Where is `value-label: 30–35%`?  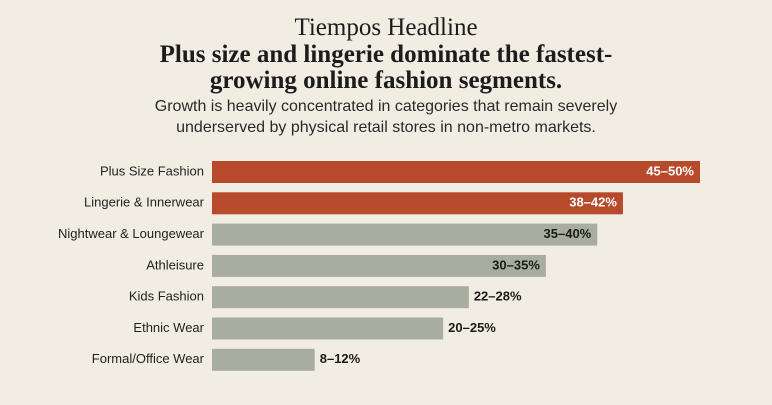
value-label: 30–35% is located at coordinates (516, 264).